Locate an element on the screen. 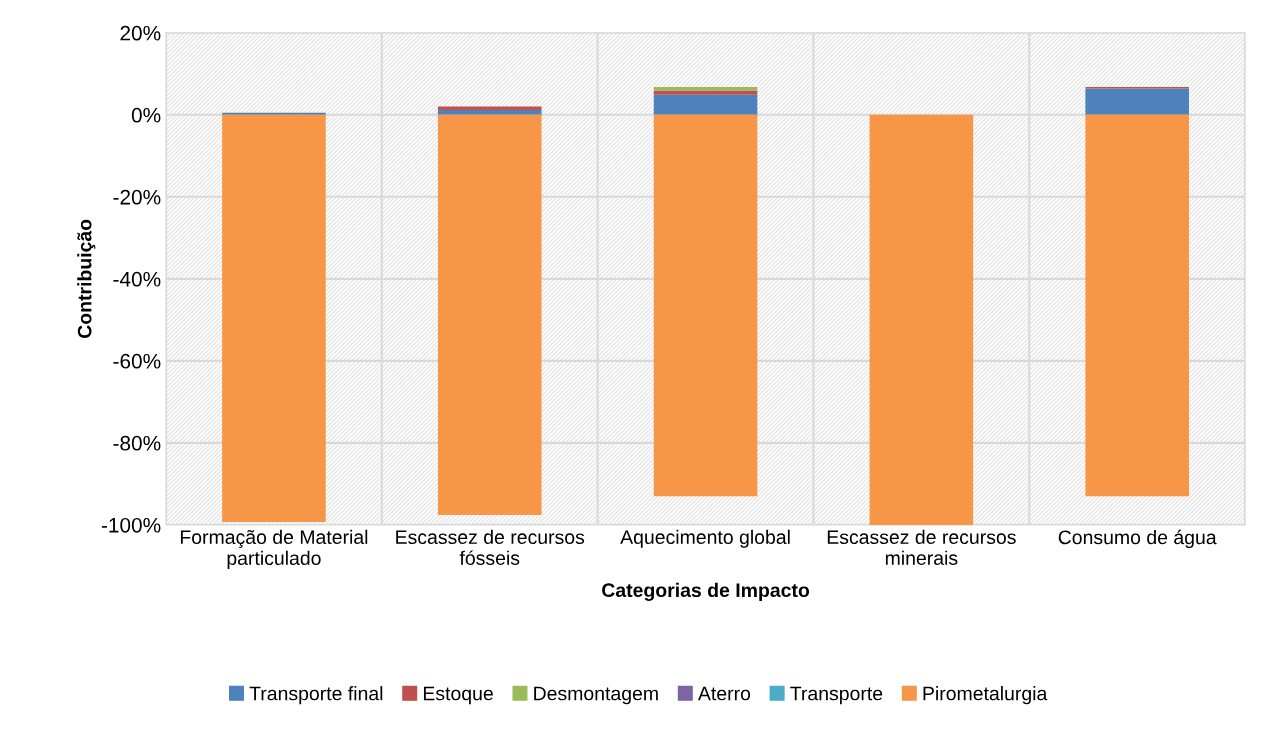 The image size is (1277, 729). y-tick-label: -20% is located at coordinates (137, 197).